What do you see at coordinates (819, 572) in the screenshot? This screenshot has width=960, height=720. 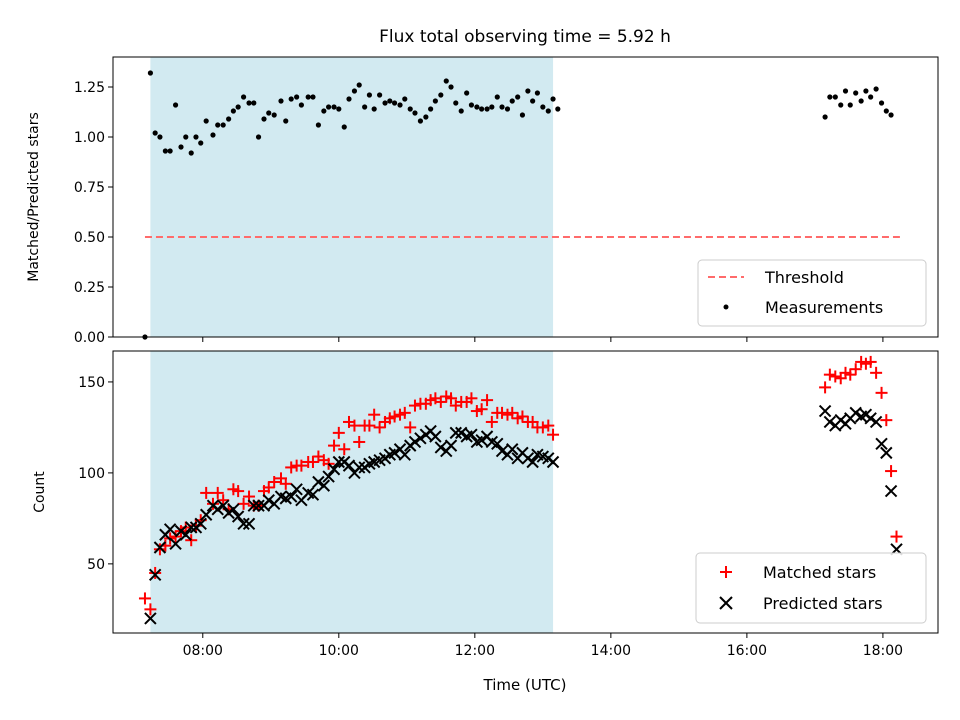 I see `matched-legend-label: Matched stars` at bounding box center [819, 572].